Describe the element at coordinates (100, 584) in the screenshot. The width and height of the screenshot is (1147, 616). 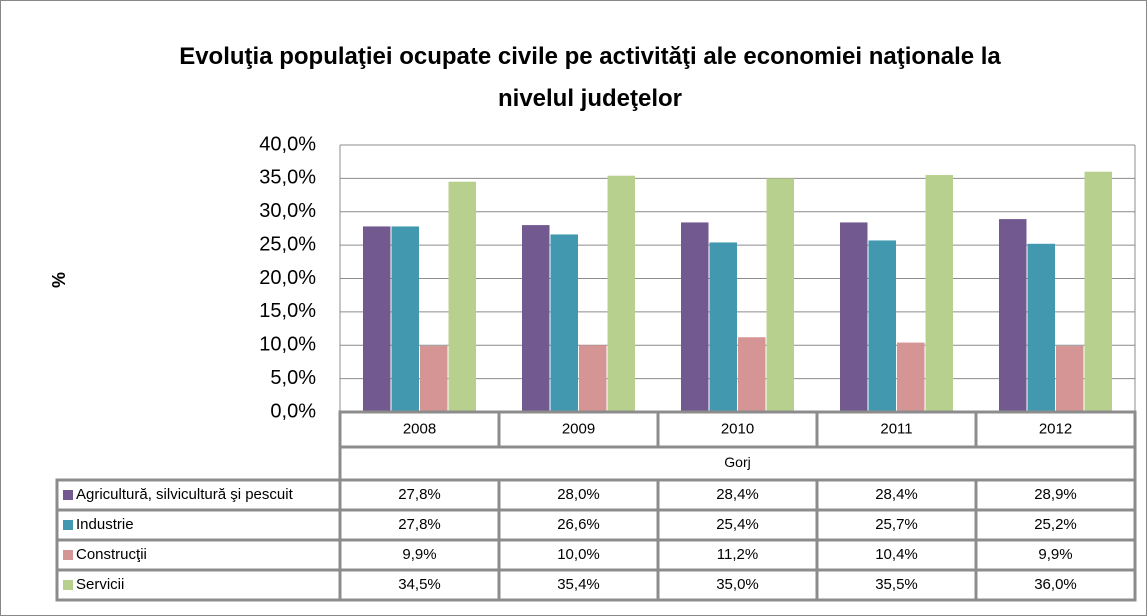
I see `legend-label: Servicii` at that location.